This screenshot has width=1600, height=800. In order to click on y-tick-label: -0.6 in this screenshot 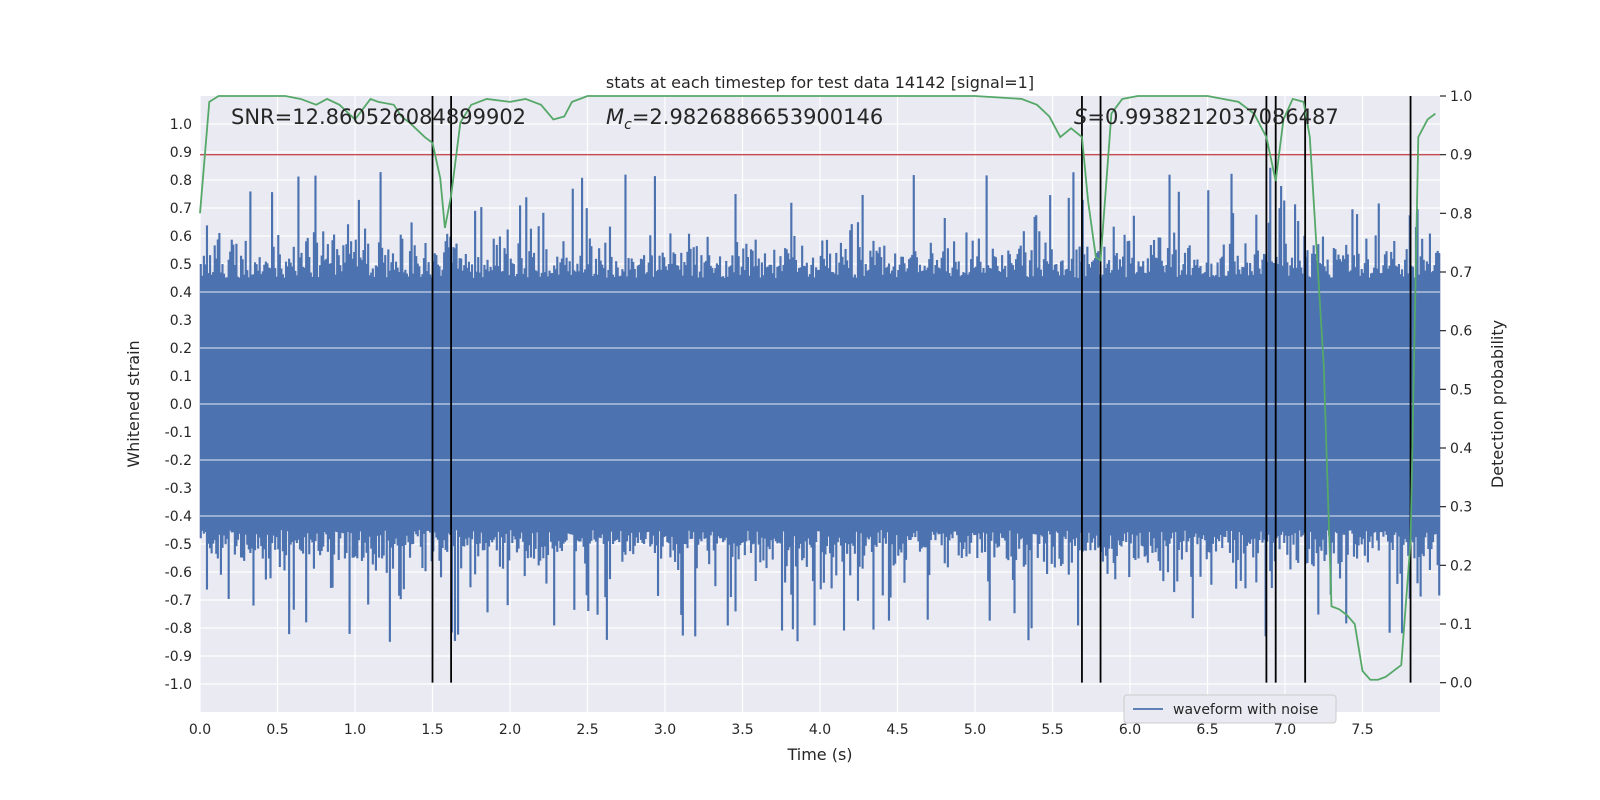, I will do `click(178, 573)`.